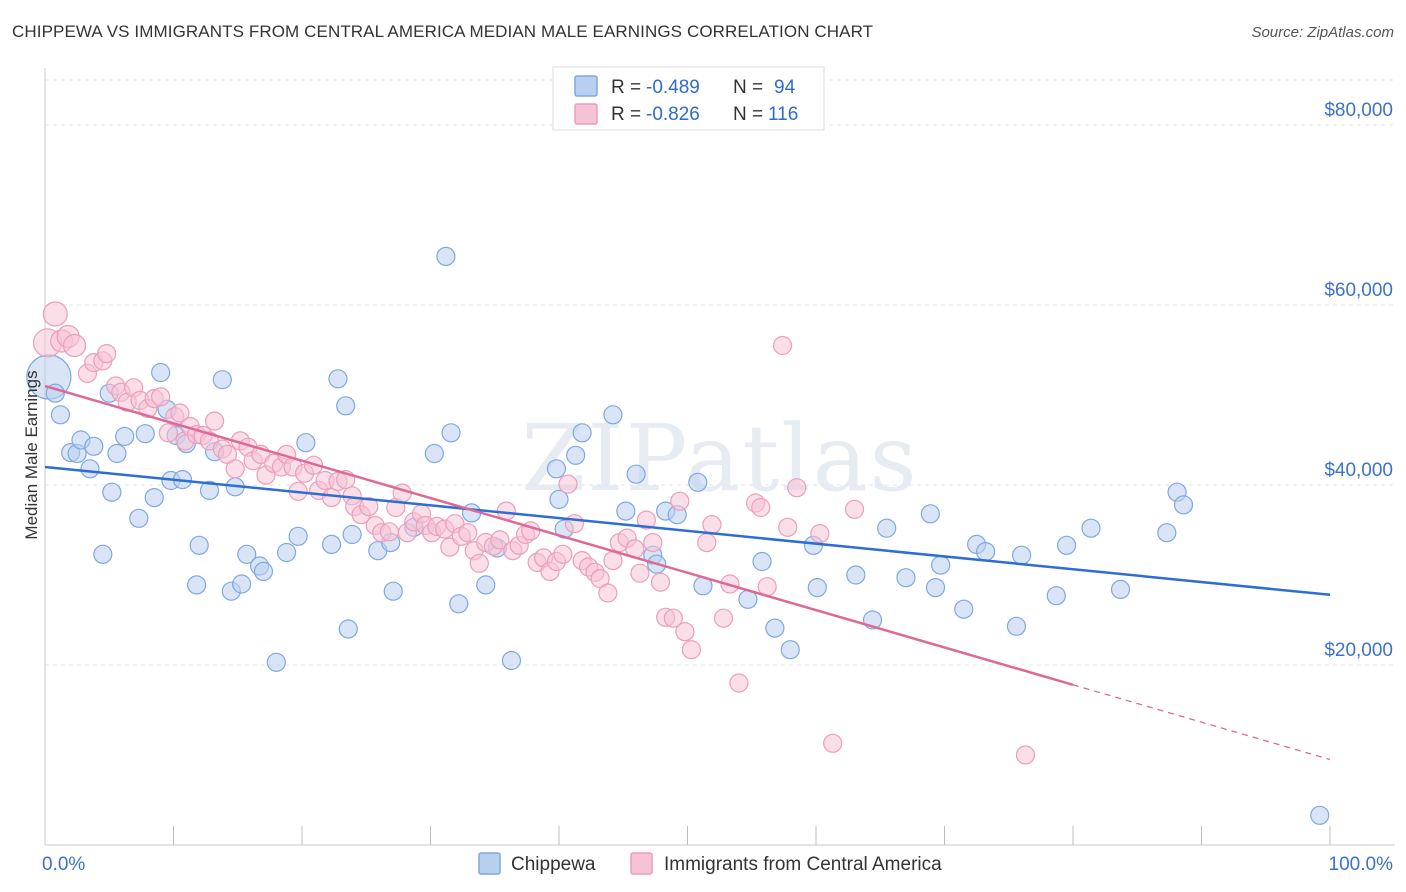 The height and width of the screenshot is (892, 1406). What do you see at coordinates (1322, 32) in the screenshot?
I see `chart-source: Source: ZipAtlas.com` at bounding box center [1322, 32].